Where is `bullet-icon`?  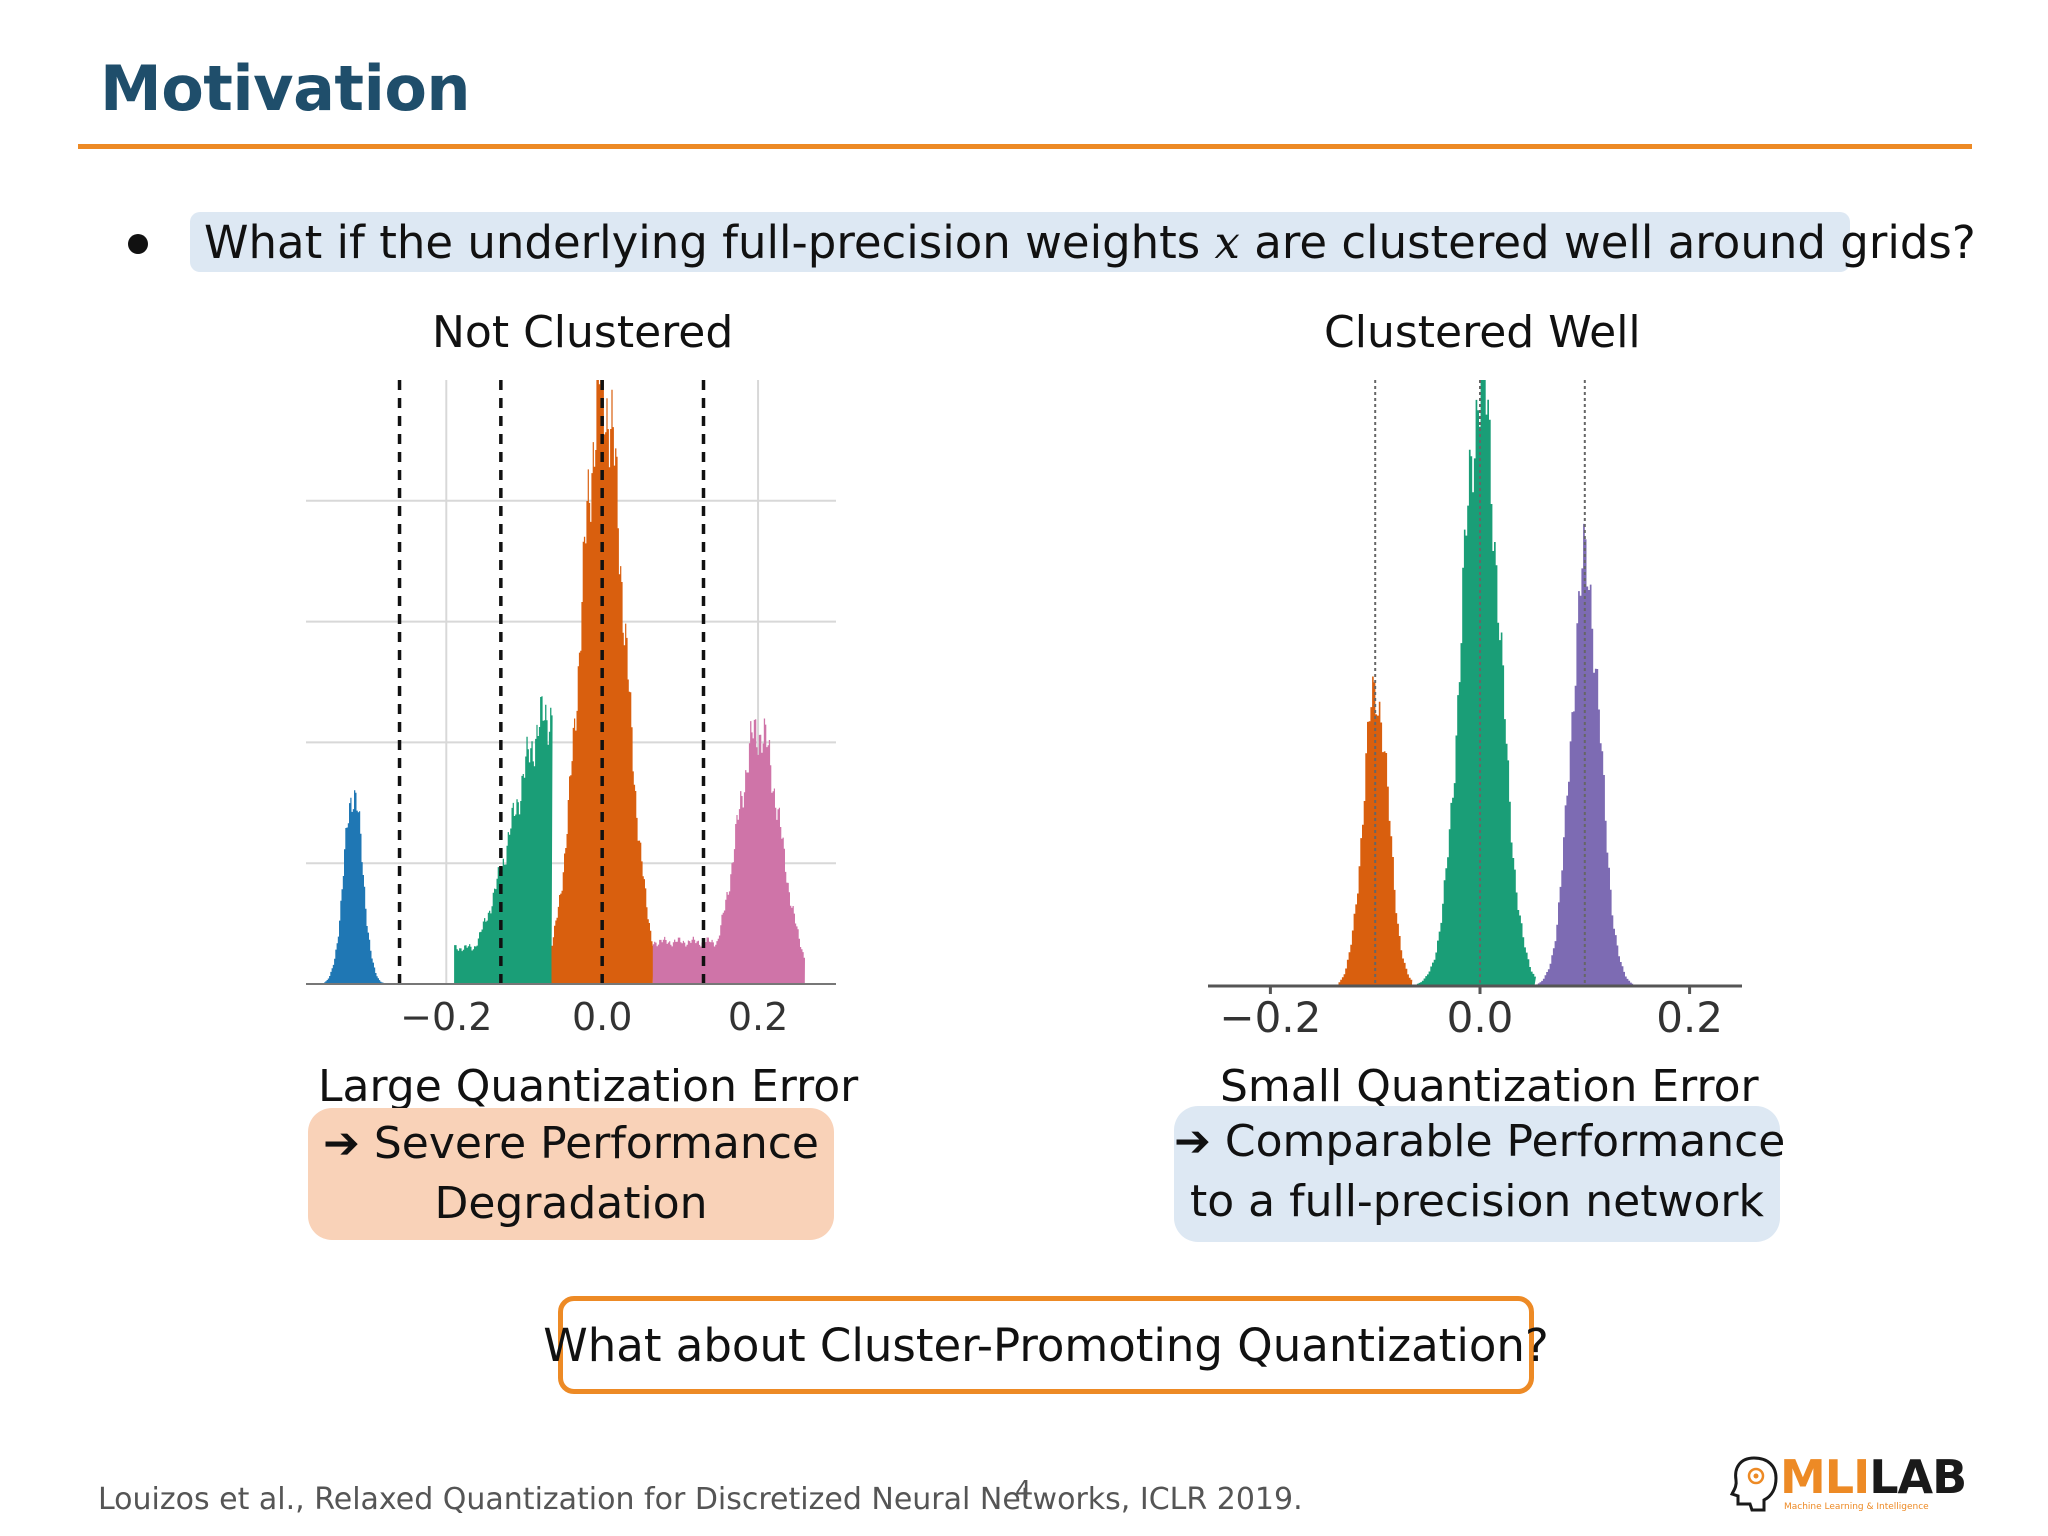
bullet-icon is located at coordinates (138, 244).